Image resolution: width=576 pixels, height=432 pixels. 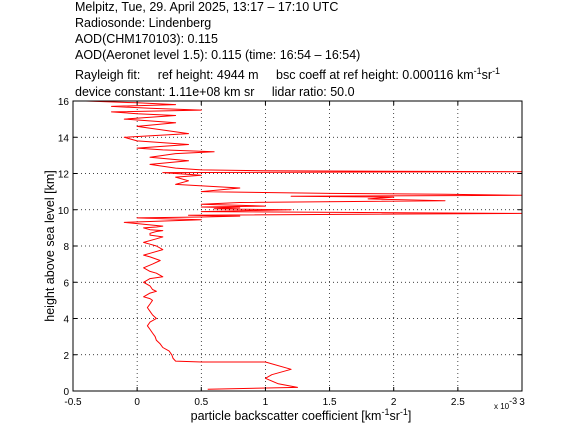 What do you see at coordinates (146, 39) in the screenshot?
I see `header-aod-chm-line: AOD(CHM170103): 0.115` at bounding box center [146, 39].